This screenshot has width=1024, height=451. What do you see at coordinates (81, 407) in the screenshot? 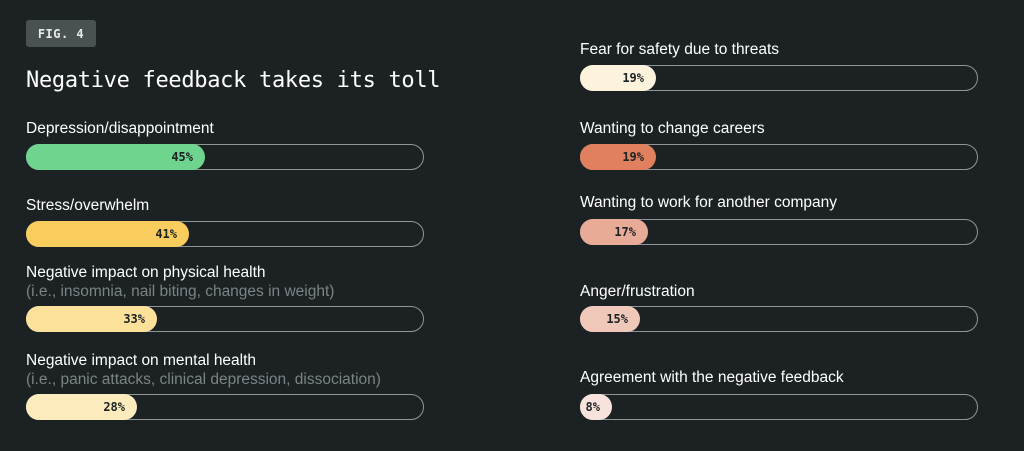
I see `bar-fill: 28%` at bounding box center [81, 407].